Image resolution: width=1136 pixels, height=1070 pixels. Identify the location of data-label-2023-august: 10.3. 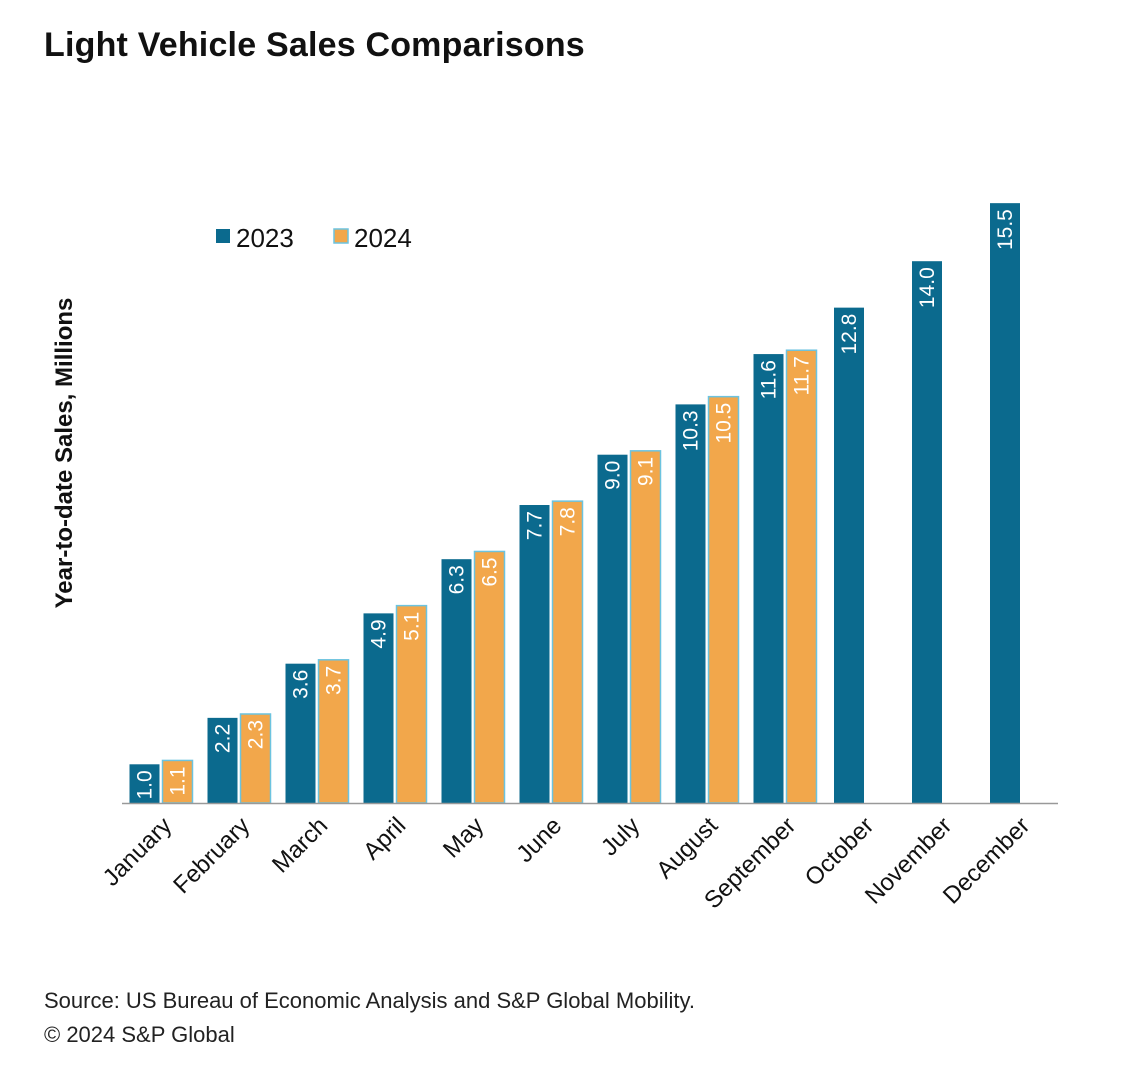
(691, 430).